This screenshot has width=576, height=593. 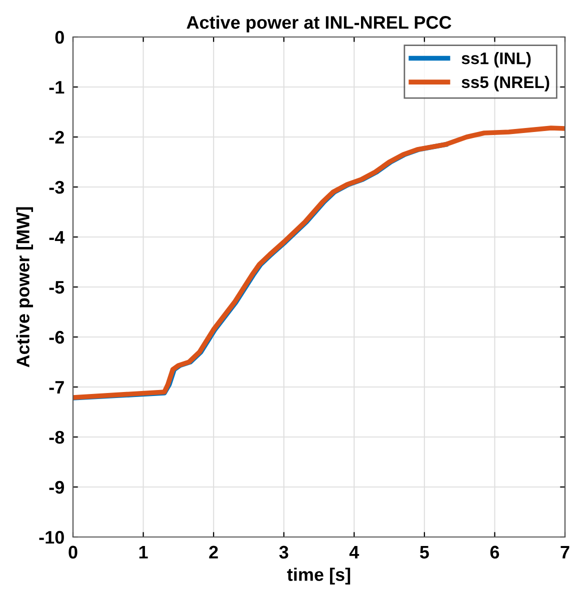 I want to click on y-axis-title: Active power [MW], so click(x=25, y=287).